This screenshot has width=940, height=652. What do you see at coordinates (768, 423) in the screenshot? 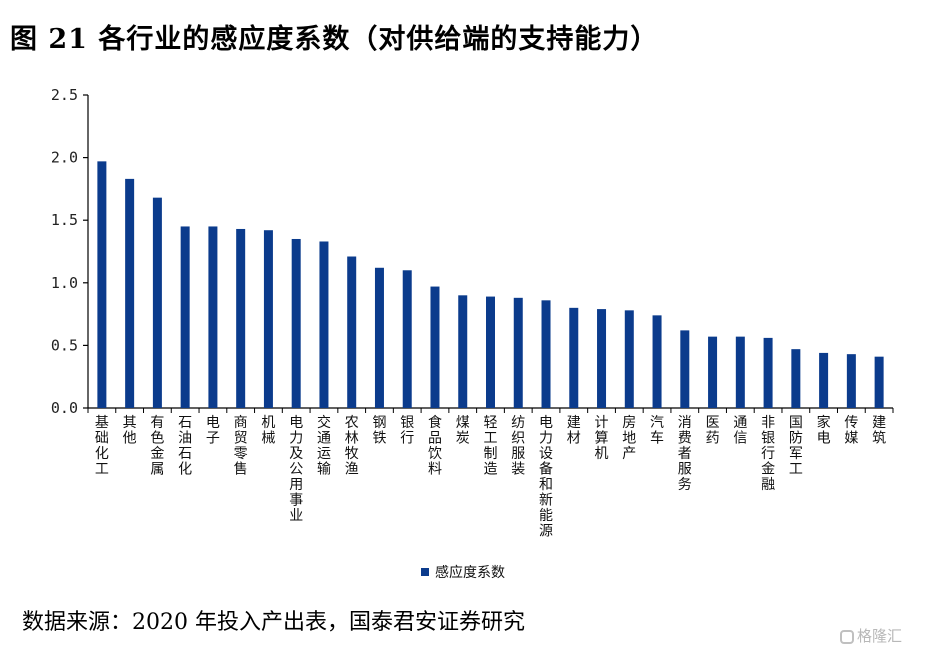
I see `category-label-char: 非` at bounding box center [768, 423].